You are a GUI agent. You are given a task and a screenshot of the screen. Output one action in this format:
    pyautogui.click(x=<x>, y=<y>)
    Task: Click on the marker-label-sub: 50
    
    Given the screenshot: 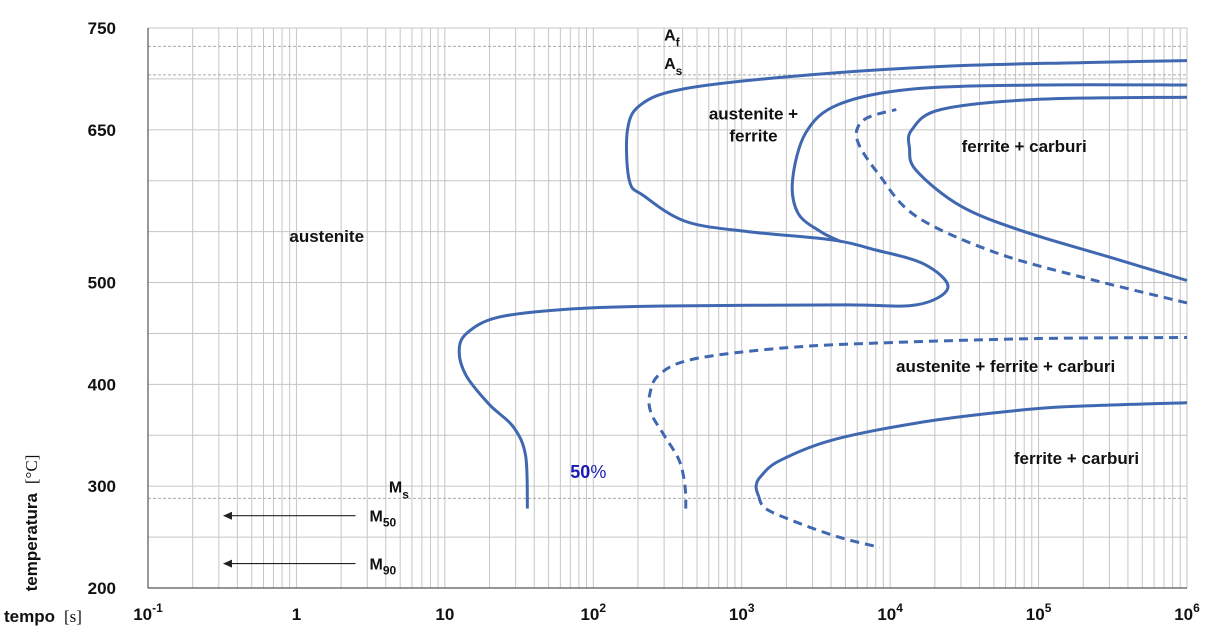 What is the action you would take?
    pyautogui.click(x=390, y=523)
    